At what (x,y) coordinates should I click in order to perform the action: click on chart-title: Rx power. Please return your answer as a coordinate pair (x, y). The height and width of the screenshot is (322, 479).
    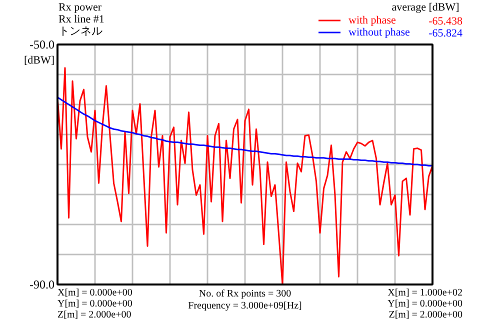
    Looking at the image, I should click on (80, 8).